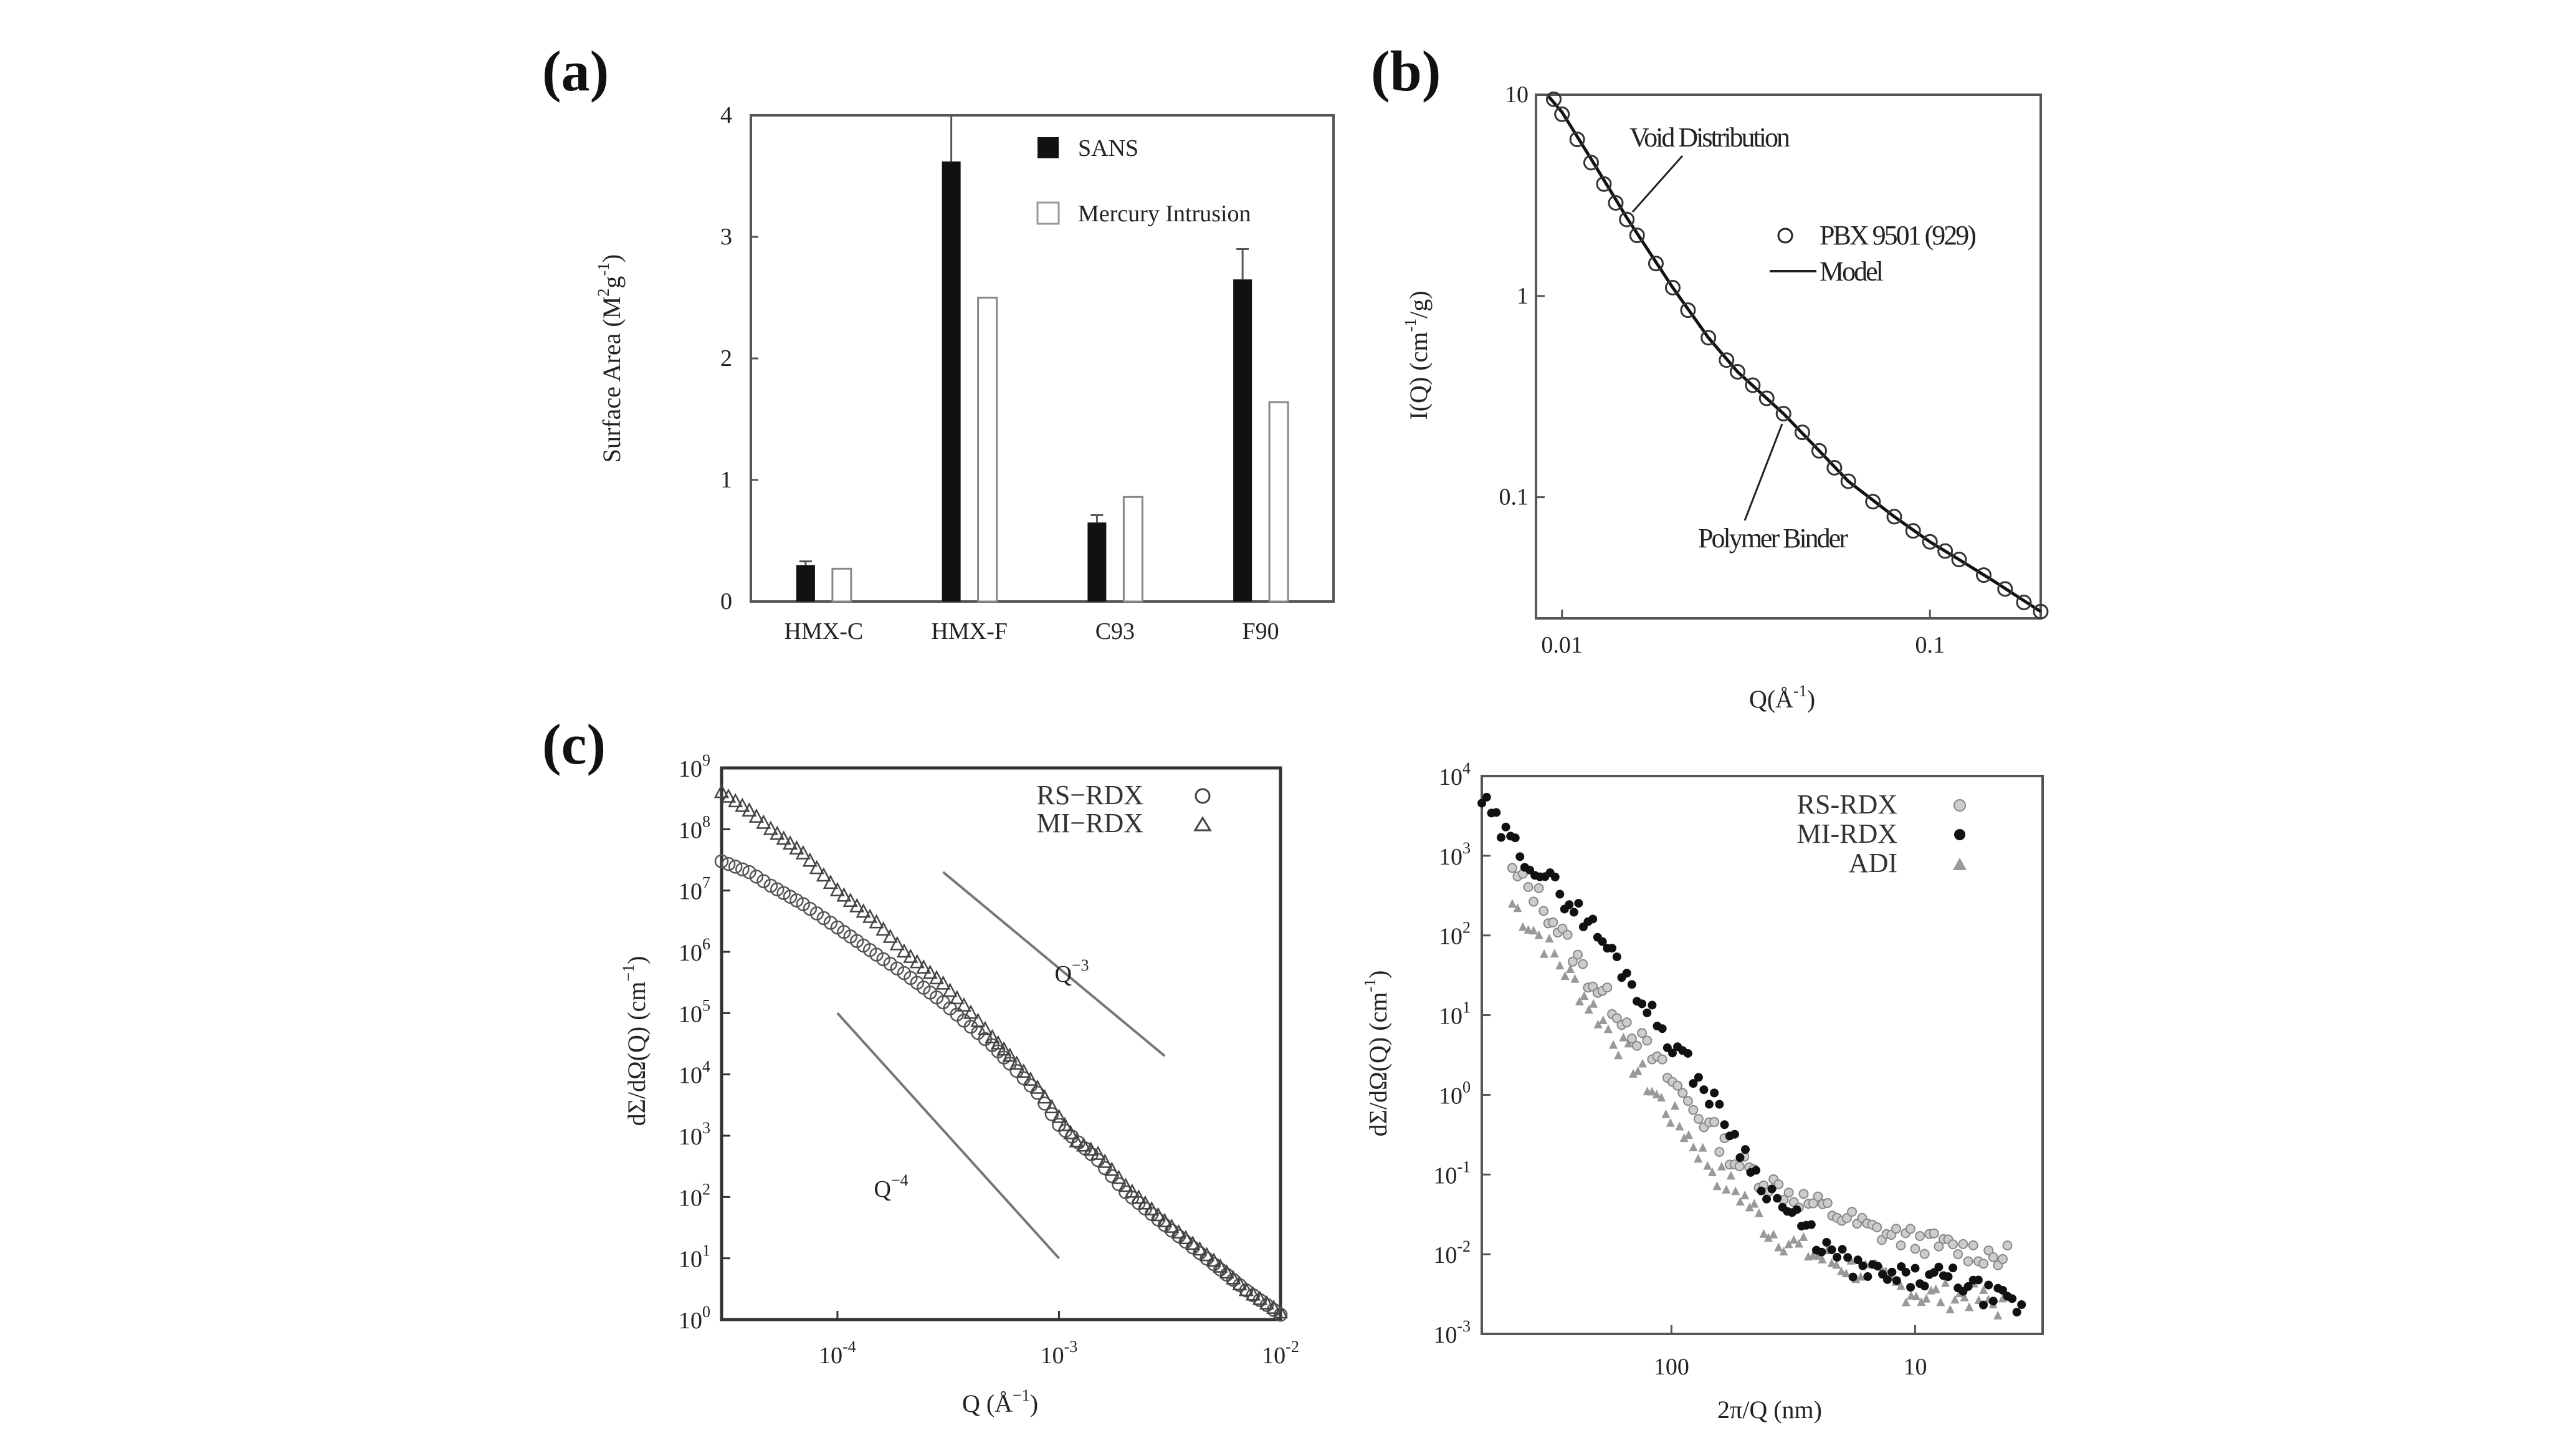  I want to click on bar-mercury-intrusion, so click(987, 450).